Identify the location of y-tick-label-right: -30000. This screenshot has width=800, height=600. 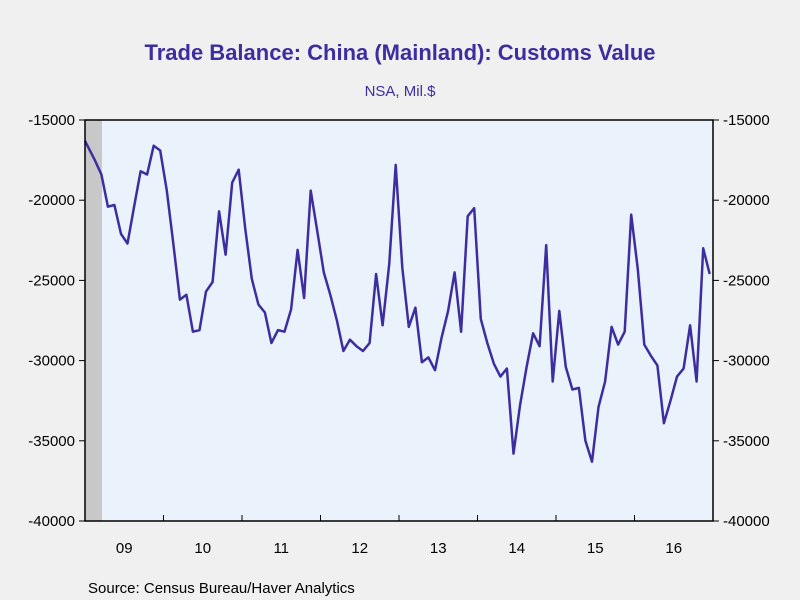
(746, 361).